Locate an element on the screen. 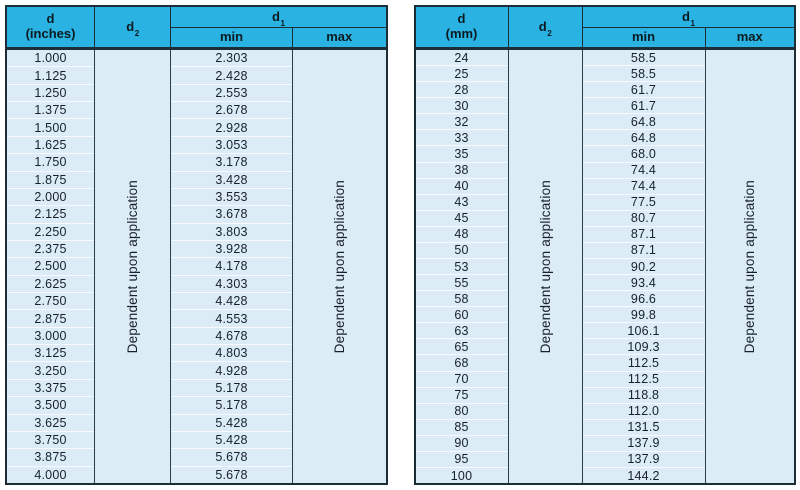 Image resolution: width=800 pixels, height=490 pixels. min-value-cell: 112.0 is located at coordinates (643, 412).